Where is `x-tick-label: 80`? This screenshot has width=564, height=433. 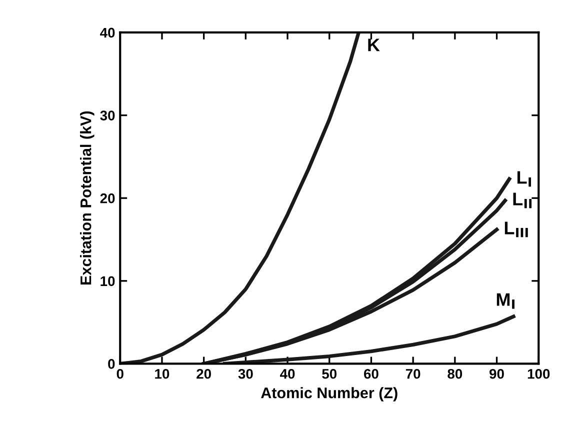
x-tick-label: 80 is located at coordinates (455, 373).